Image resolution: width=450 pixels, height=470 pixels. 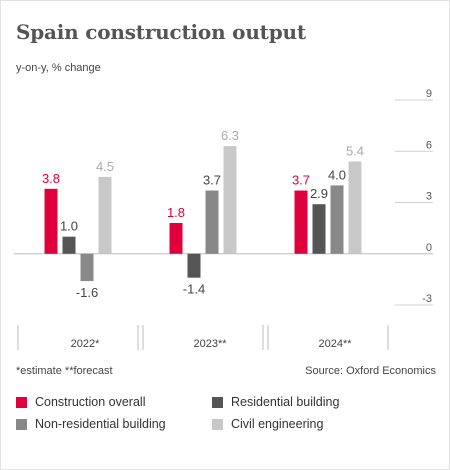 What do you see at coordinates (161, 32) in the screenshot?
I see `chart-title: Spain construction output` at bounding box center [161, 32].